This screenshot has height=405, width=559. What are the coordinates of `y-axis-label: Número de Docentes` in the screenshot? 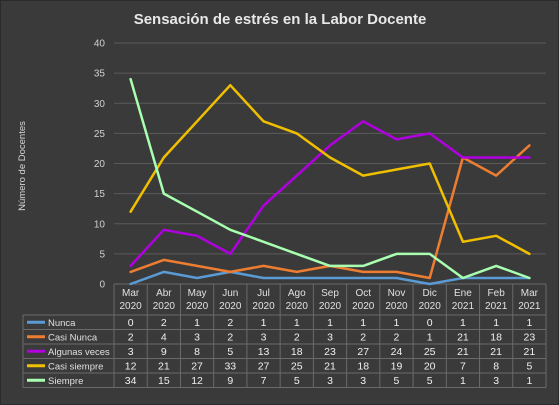 It's located at (22, 166).